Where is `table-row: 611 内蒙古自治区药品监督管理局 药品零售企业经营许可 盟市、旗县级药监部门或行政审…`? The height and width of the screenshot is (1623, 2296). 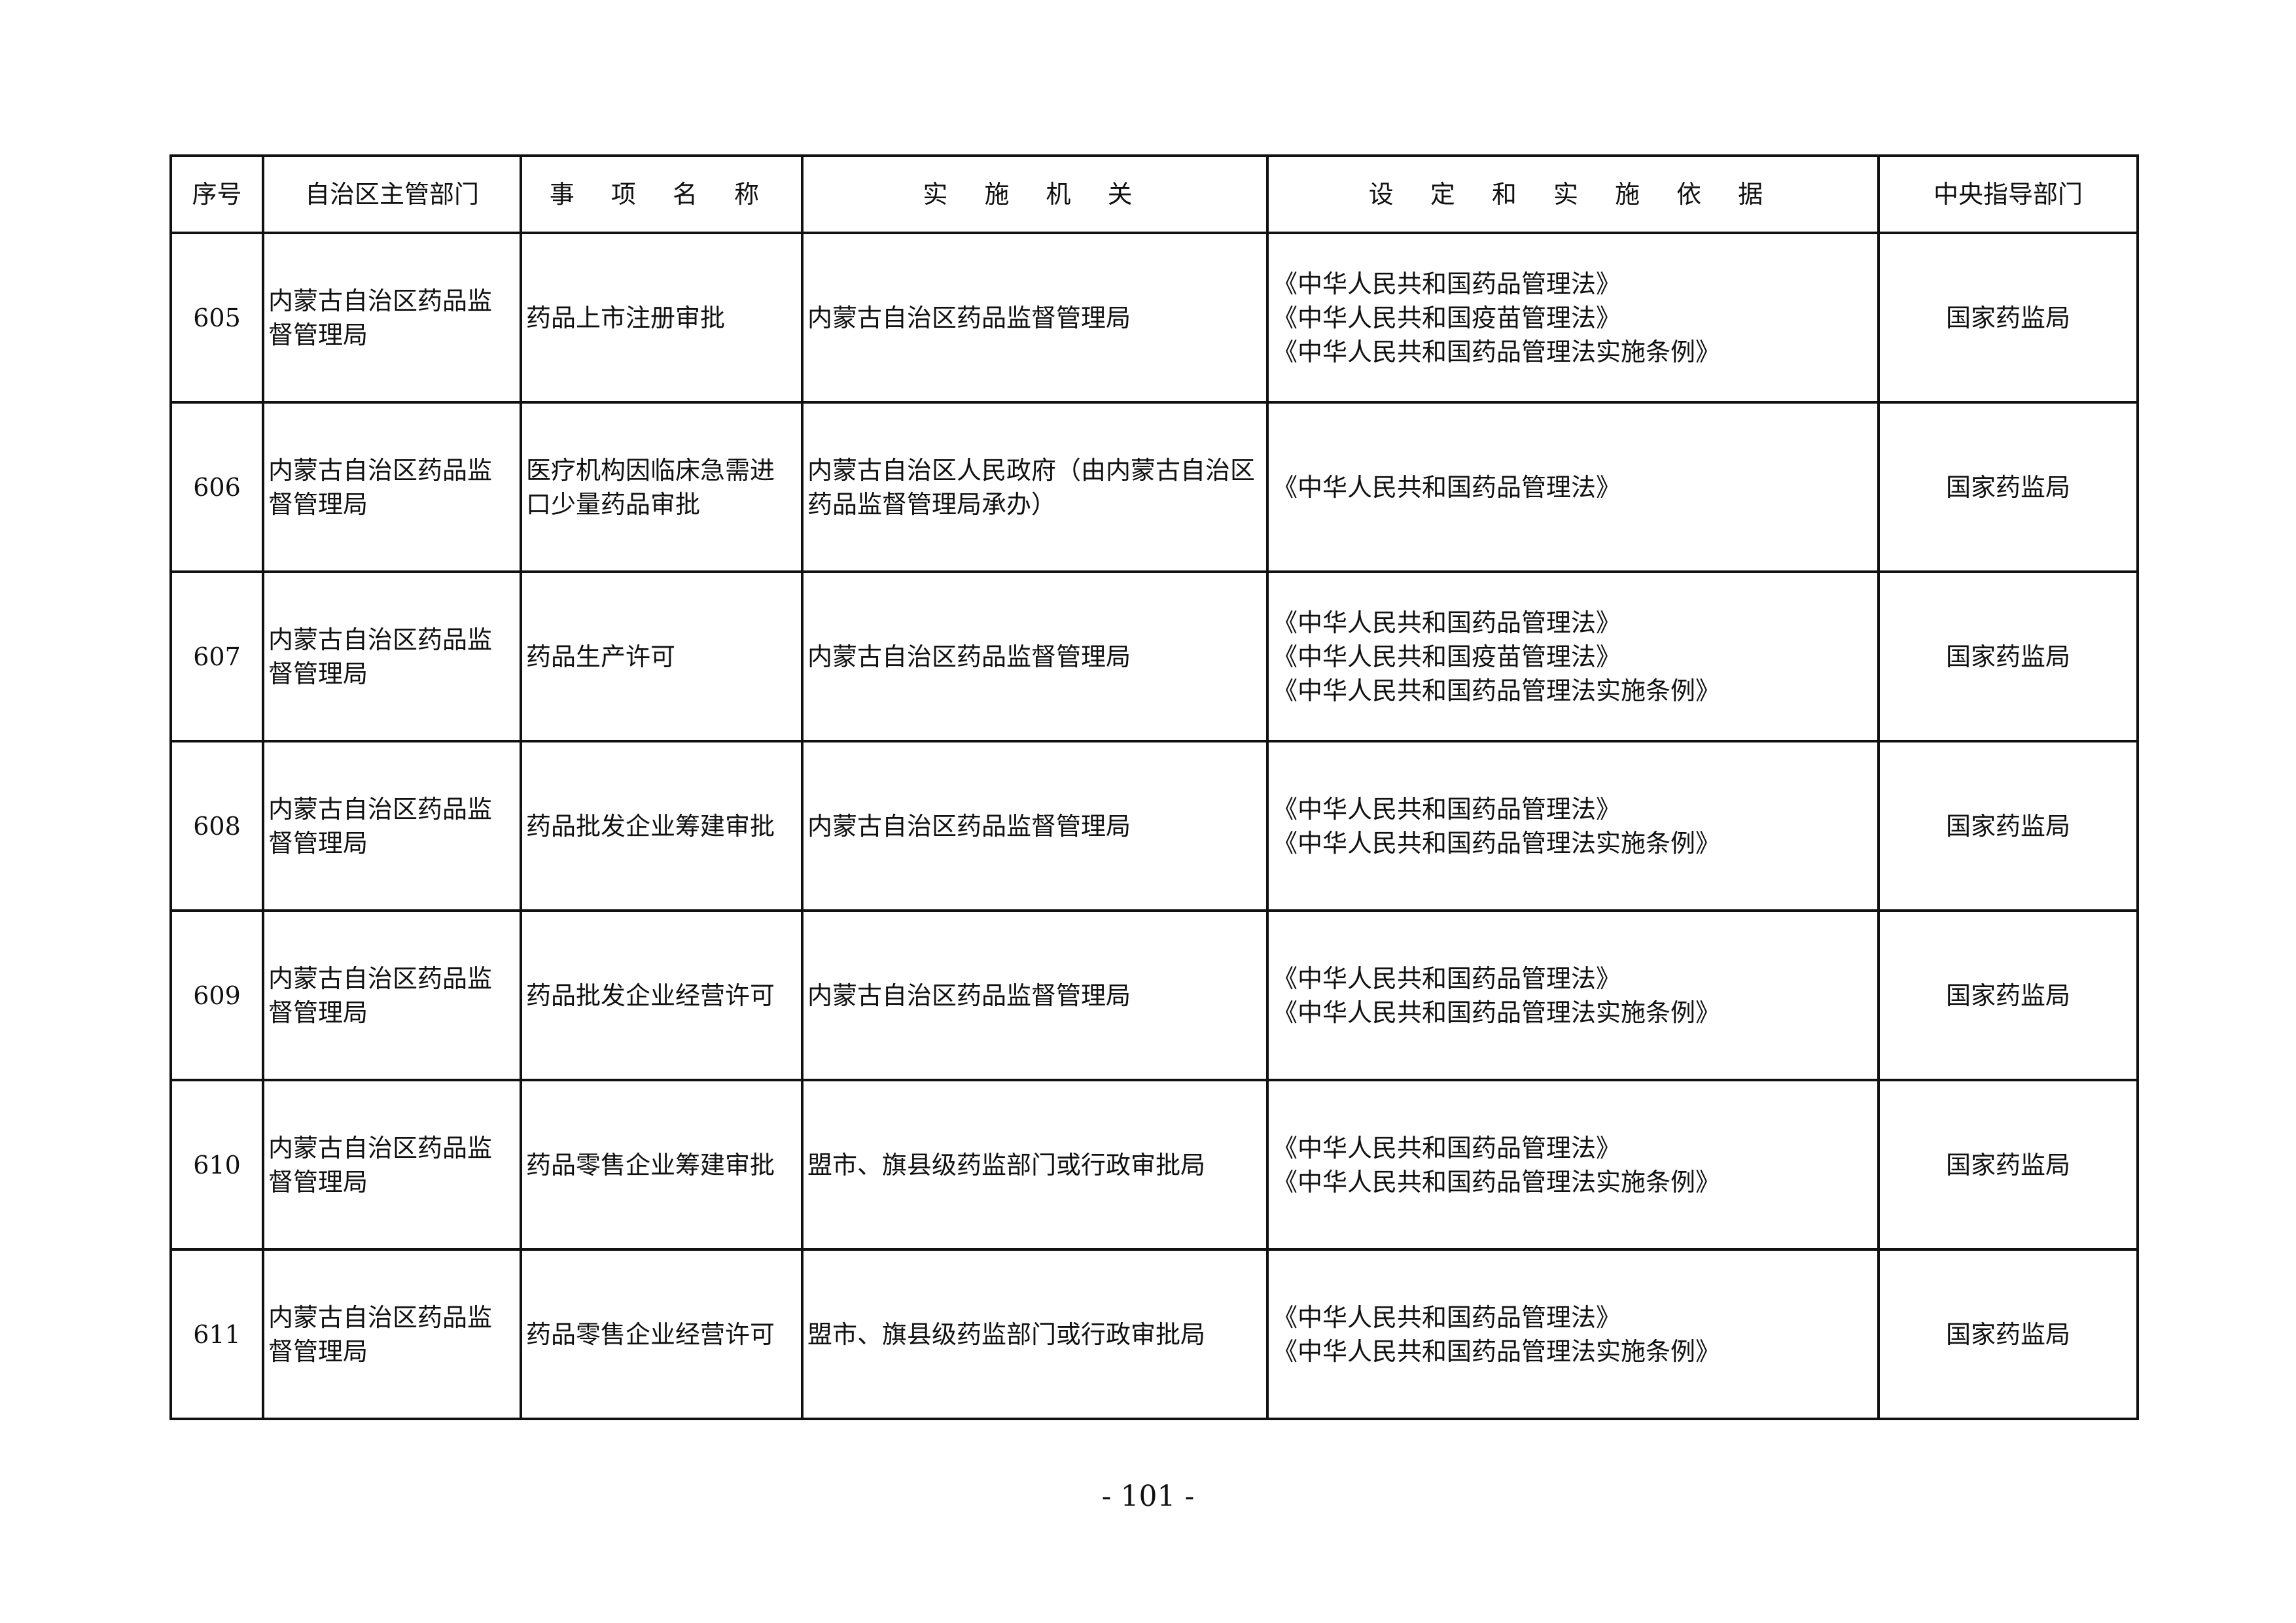 table-row: 611 内蒙古自治区药品监督管理局 药品零售企业经营许可 盟市、旗县级药监部门或行政审… is located at coordinates (1154, 1334).